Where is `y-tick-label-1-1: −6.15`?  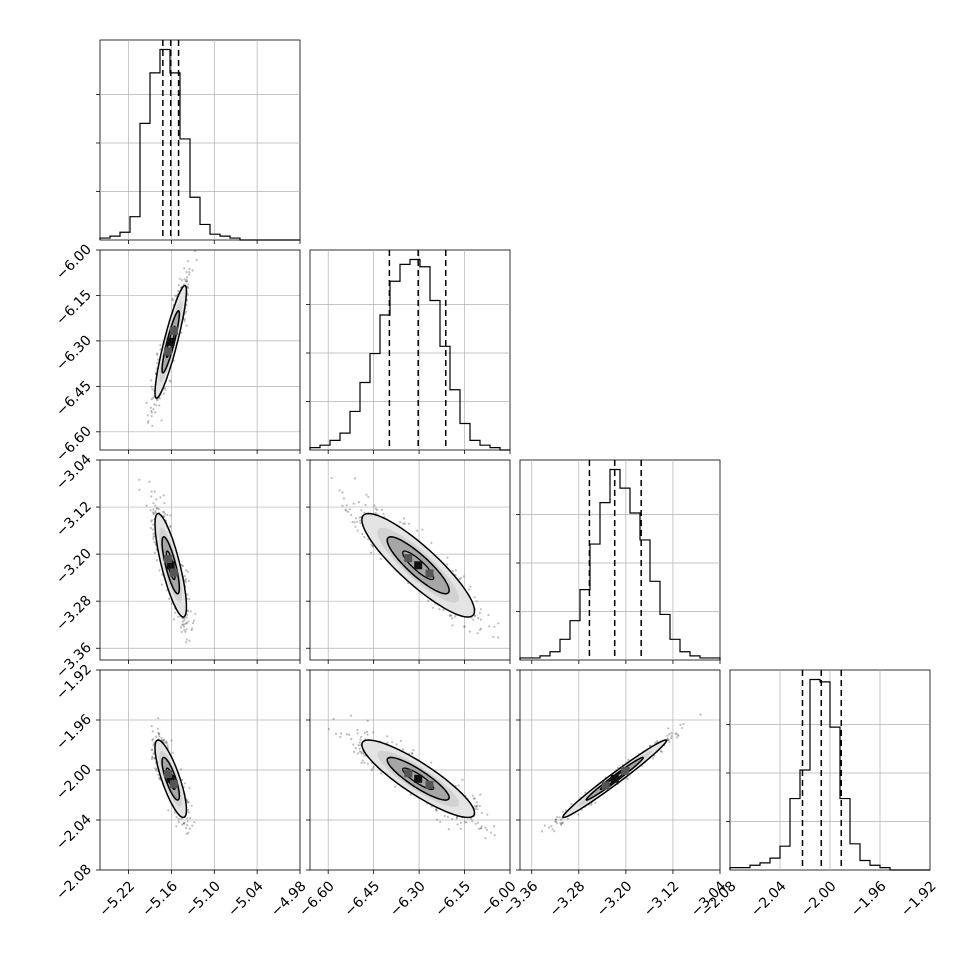 y-tick-label-1-1: −6.15 is located at coordinates (74, 308).